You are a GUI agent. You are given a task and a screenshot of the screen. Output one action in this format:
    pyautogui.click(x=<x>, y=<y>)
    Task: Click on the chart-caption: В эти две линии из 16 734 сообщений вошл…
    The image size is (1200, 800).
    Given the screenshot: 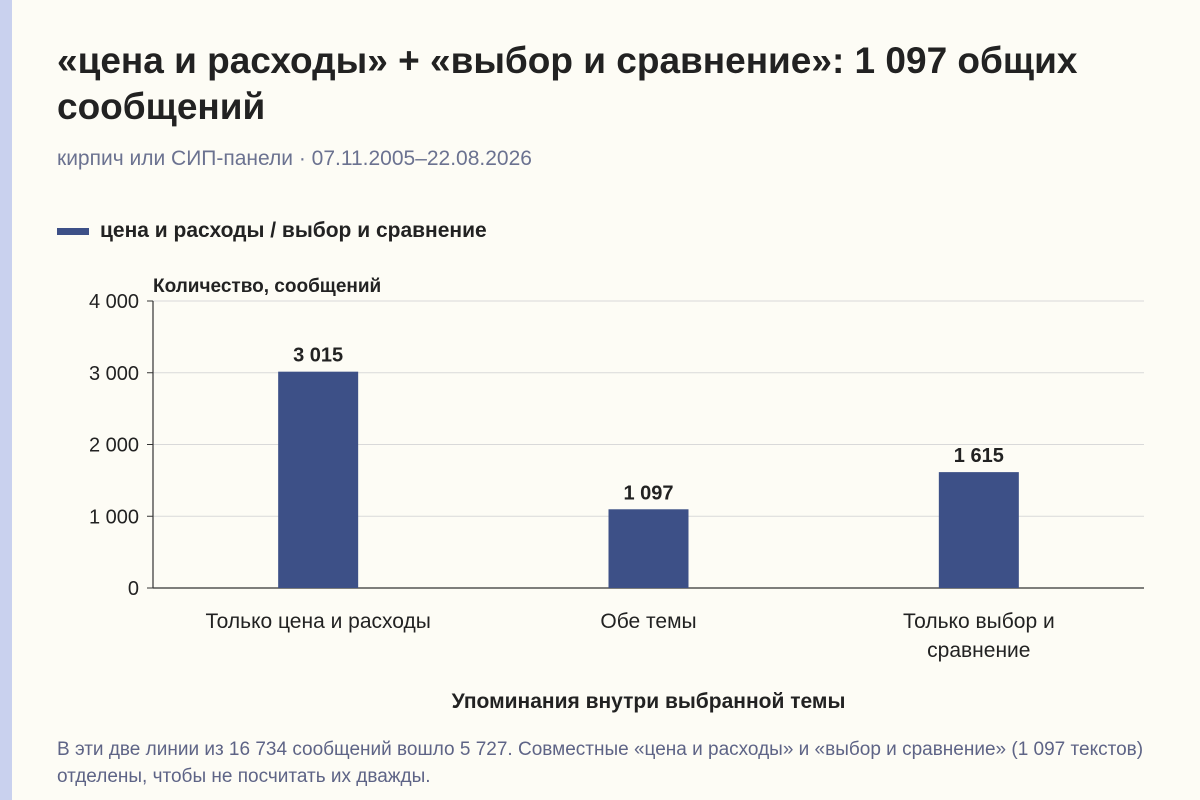 What is the action you would take?
    pyautogui.click(x=600, y=763)
    